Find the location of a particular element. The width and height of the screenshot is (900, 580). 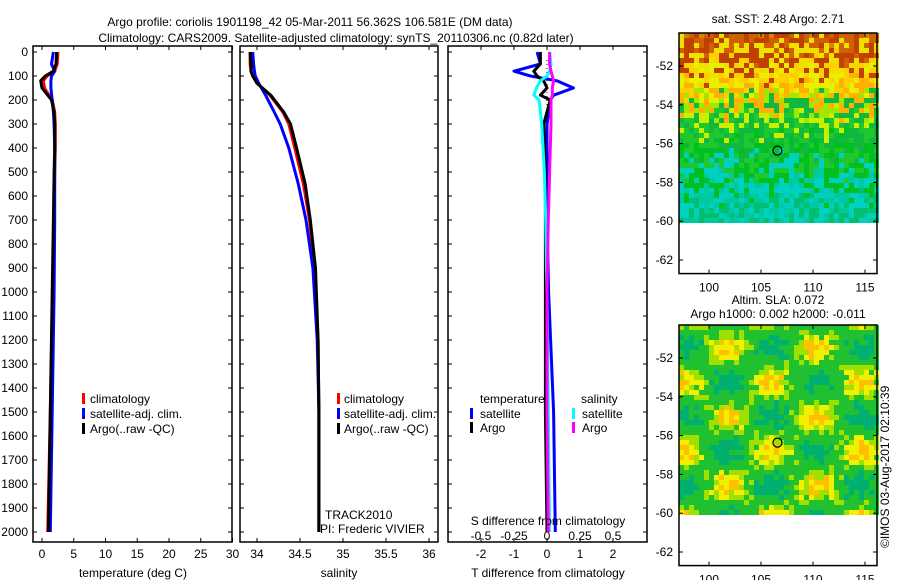

temperature-legend-label: climatology is located at coordinates (120, 399).